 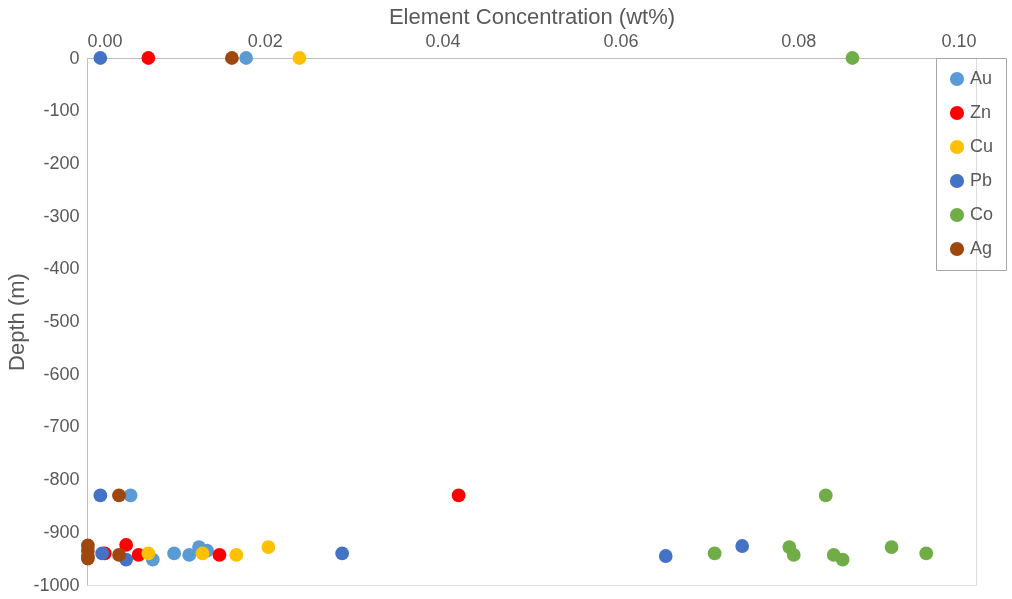 I want to click on y-tick-label: -200, so click(x=61, y=162).